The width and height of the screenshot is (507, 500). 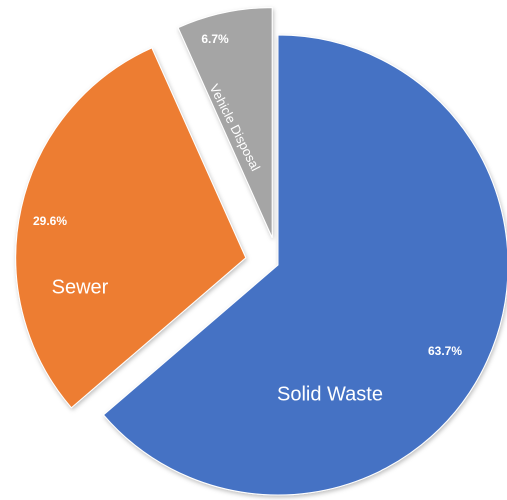 I want to click on category-label: Sewer, so click(x=80, y=287).